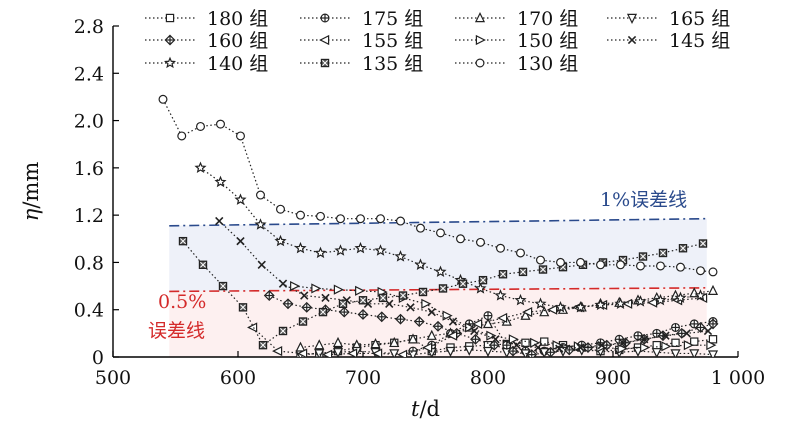 The image size is (800, 433). Describe the element at coordinates (238, 378) in the screenshot. I see `x-tick-label: 600` at that location.